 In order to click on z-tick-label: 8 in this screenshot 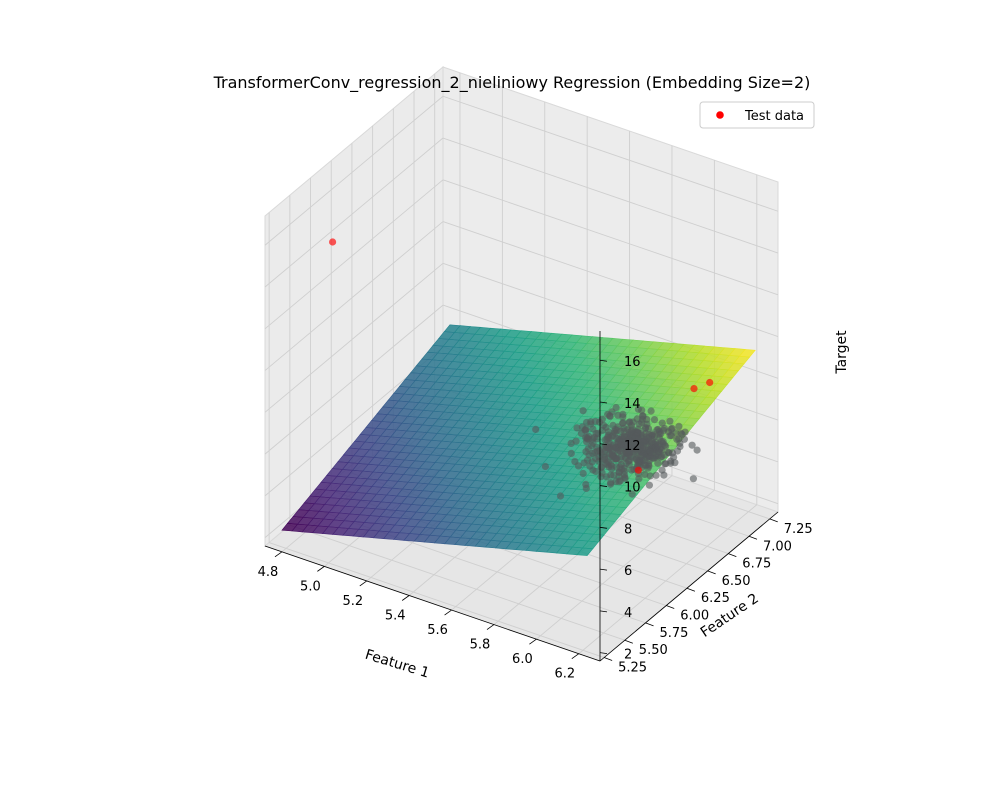, I will do `click(628, 529)`.